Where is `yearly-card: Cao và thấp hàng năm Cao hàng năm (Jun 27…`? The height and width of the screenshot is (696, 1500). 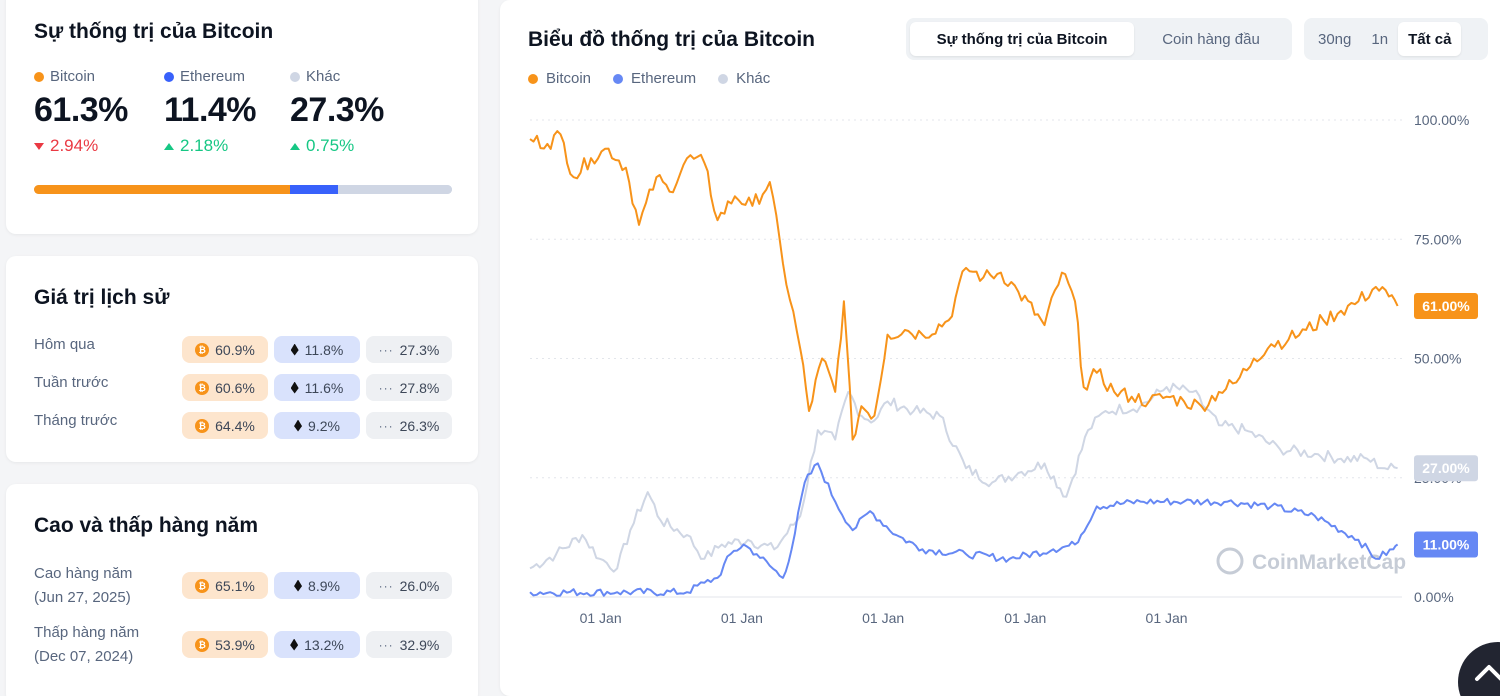
yearly-card: Cao và thấp hàng năm Cao hàng năm (Jun 27… is located at coordinates (242, 590).